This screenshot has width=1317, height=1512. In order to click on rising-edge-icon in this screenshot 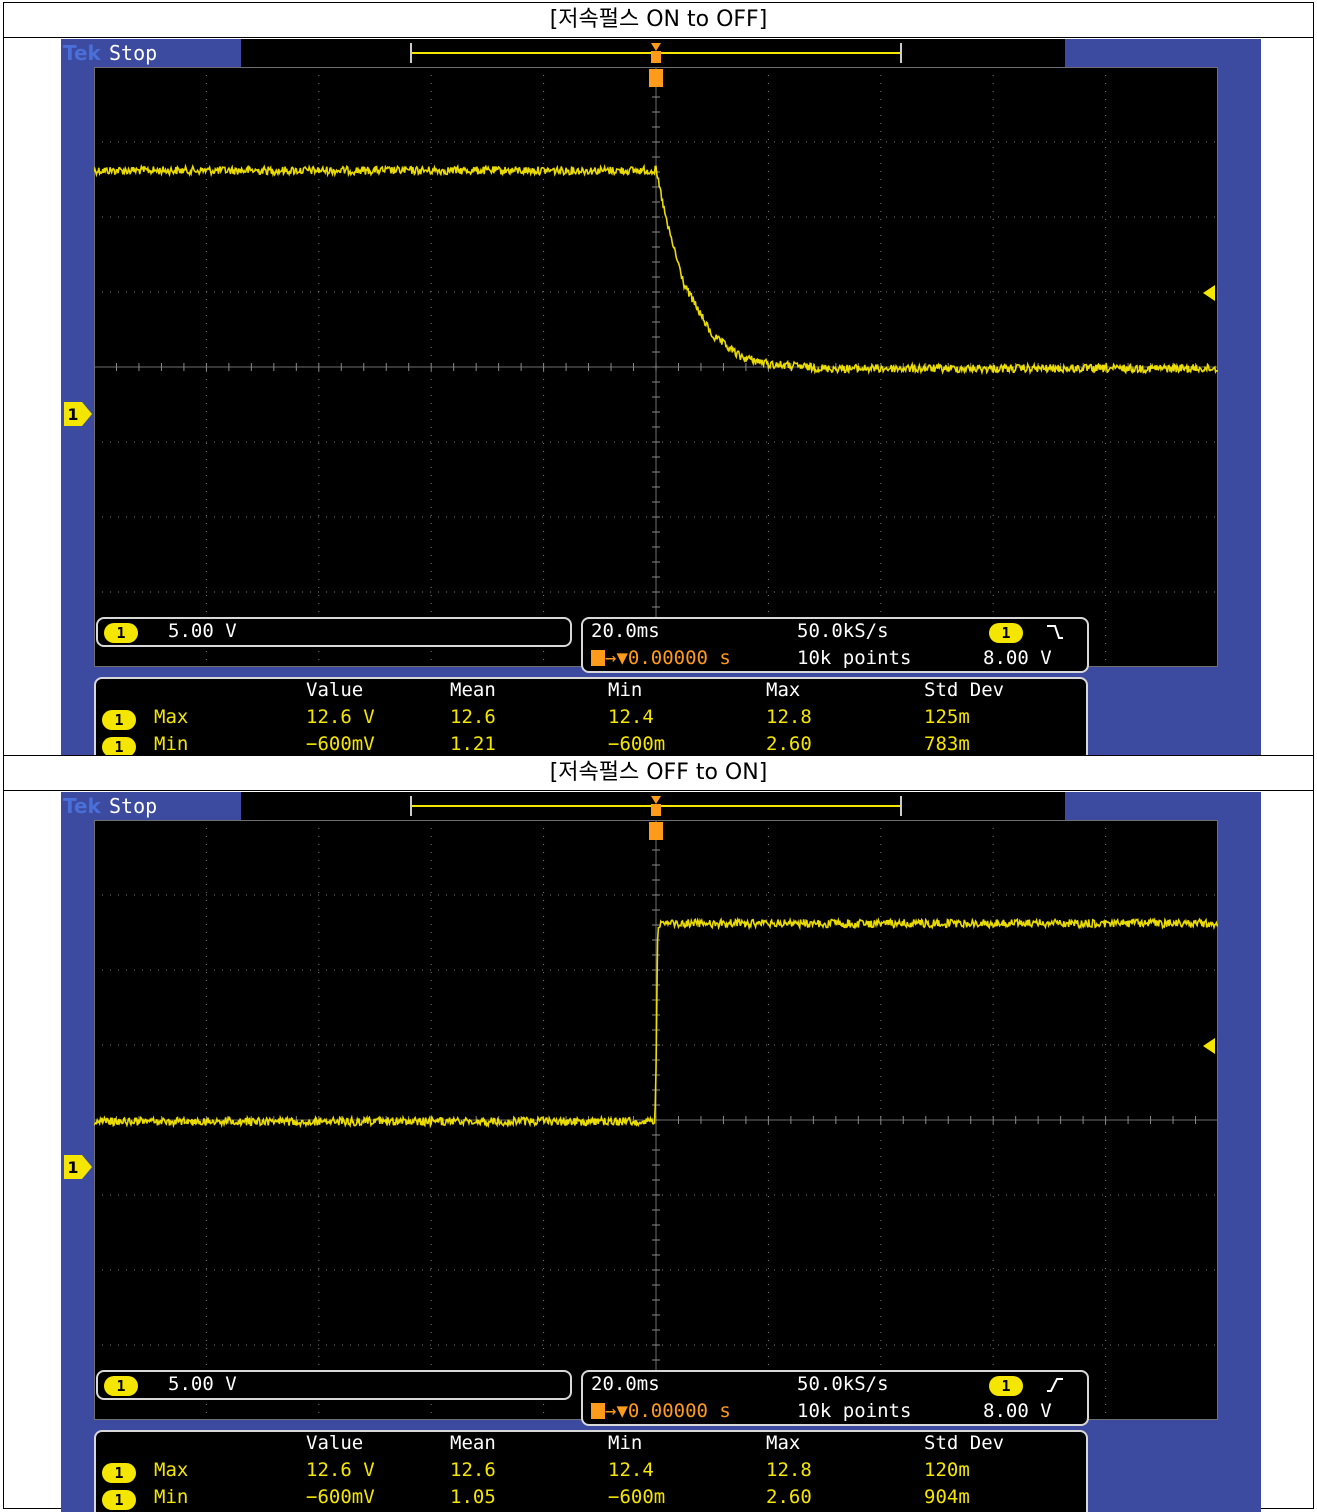, I will do `click(1055, 1385)`.